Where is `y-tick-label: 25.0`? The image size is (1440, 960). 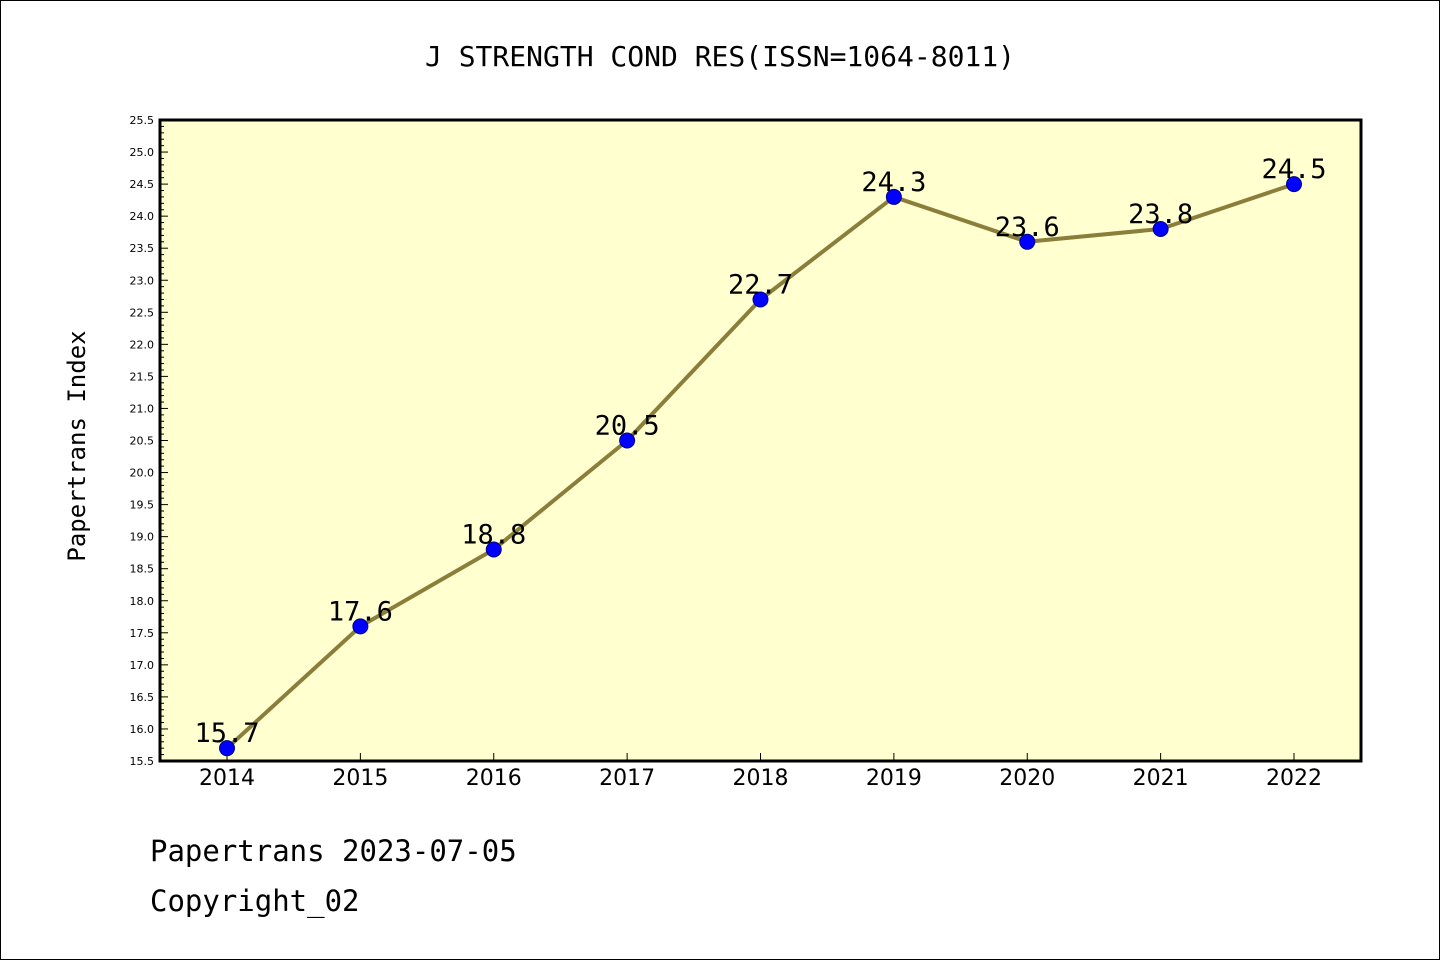 y-tick-label: 25.0 is located at coordinates (142, 152).